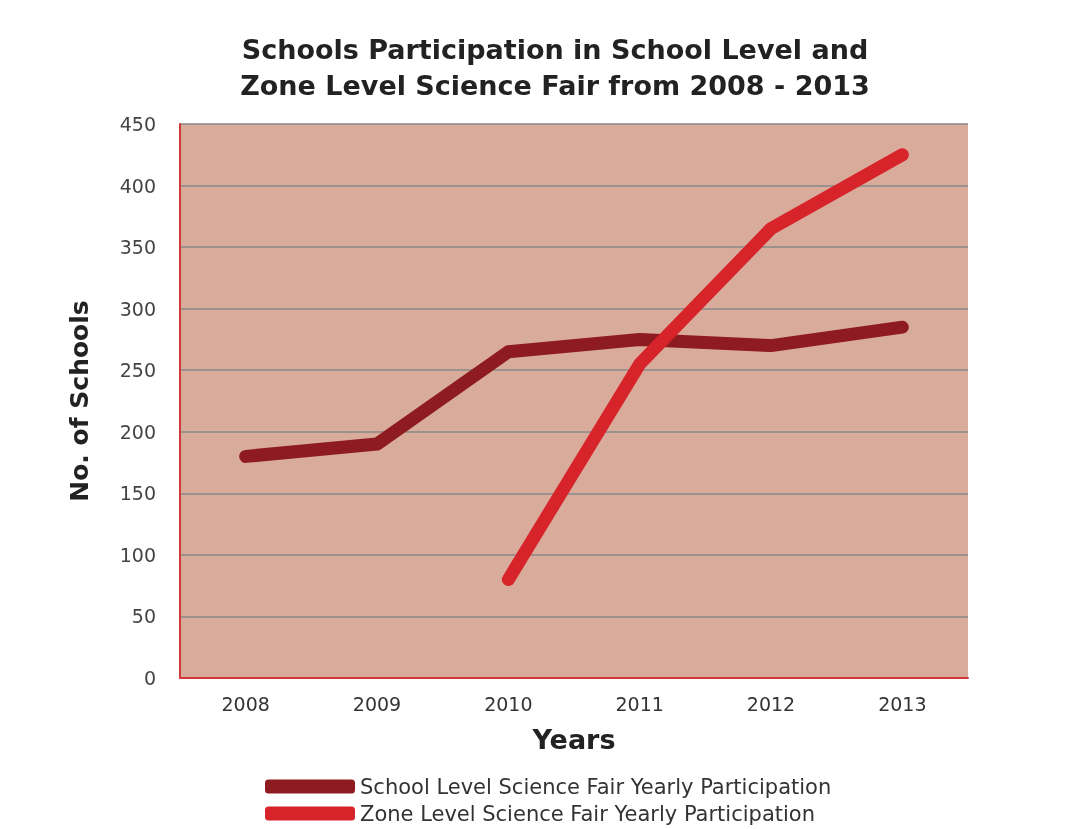 This screenshot has width=1075, height=829. What do you see at coordinates (137, 554) in the screenshot?
I see `y-tick-label: 100` at bounding box center [137, 554].